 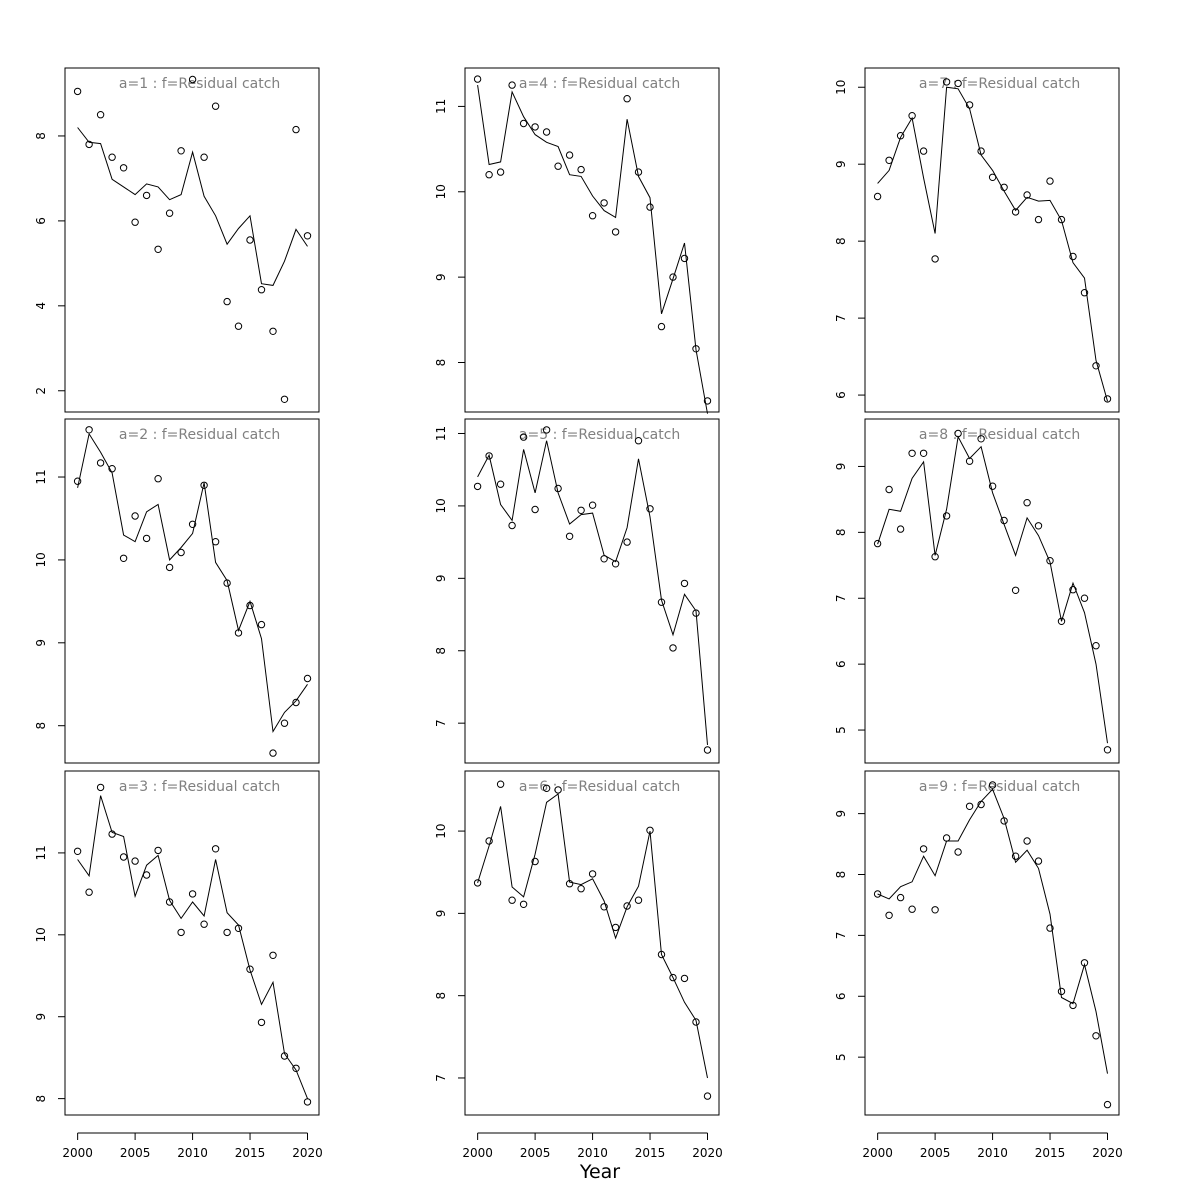 I want to click on panel-title: a=6 : f=Residual catch, so click(x=599, y=787).